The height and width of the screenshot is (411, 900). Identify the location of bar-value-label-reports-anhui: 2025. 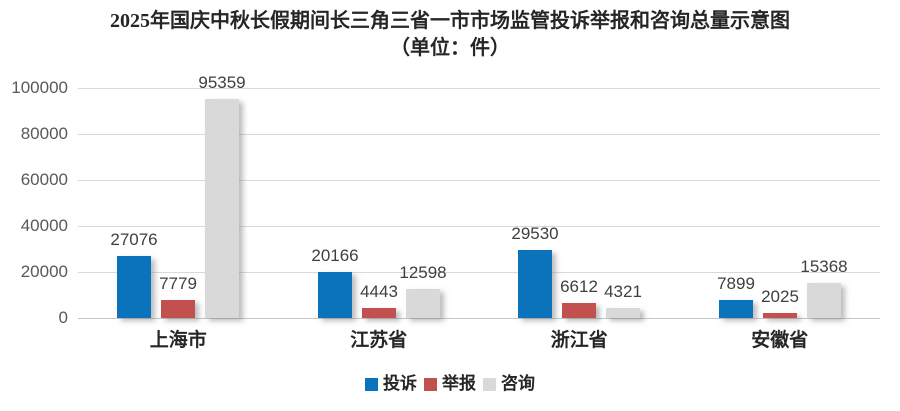
(780, 296).